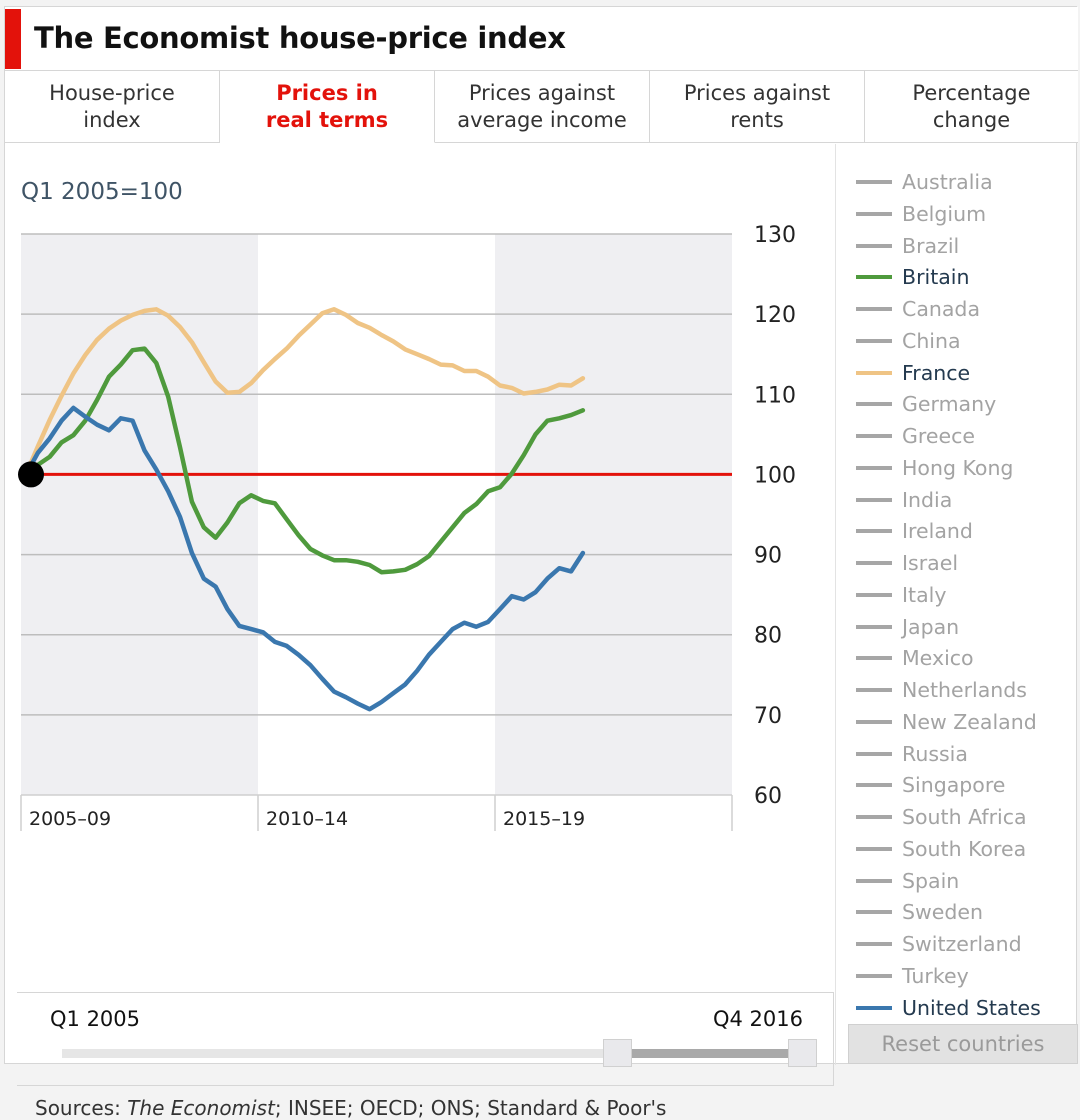 This screenshot has height=1120, width=1080. What do you see at coordinates (613, 514) in the screenshot?
I see `period-band` at bounding box center [613, 514].